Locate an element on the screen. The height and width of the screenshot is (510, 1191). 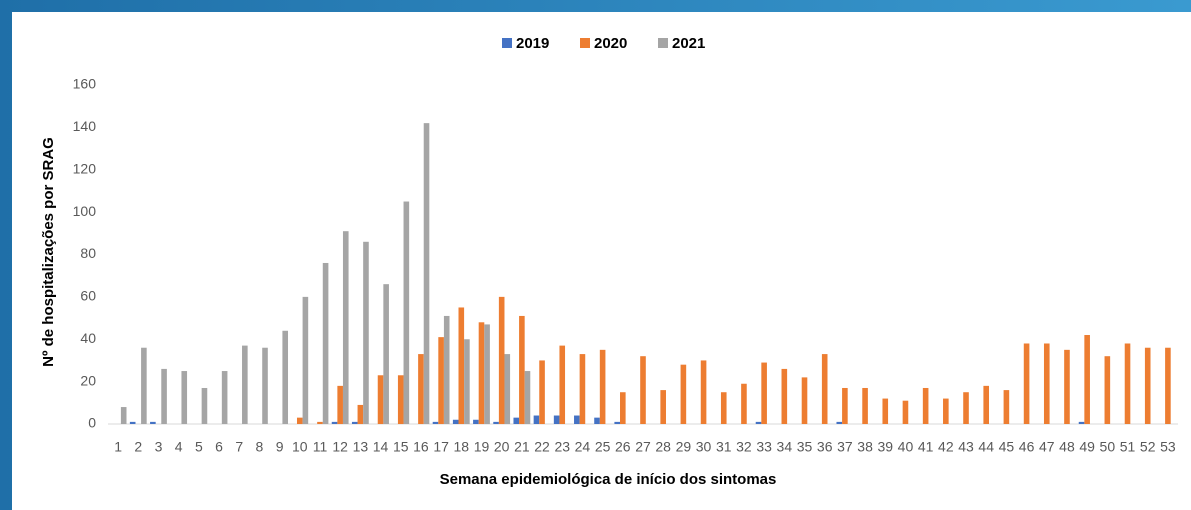
x-tick-label: 39 is located at coordinates (885, 447).